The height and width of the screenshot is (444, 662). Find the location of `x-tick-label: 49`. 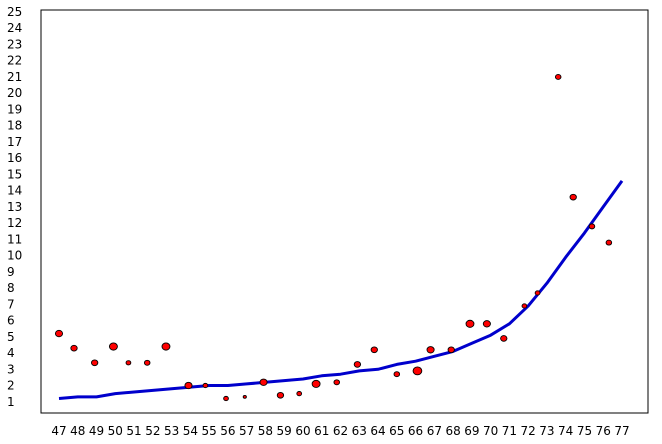

x-tick-label: 49 is located at coordinates (96, 431).